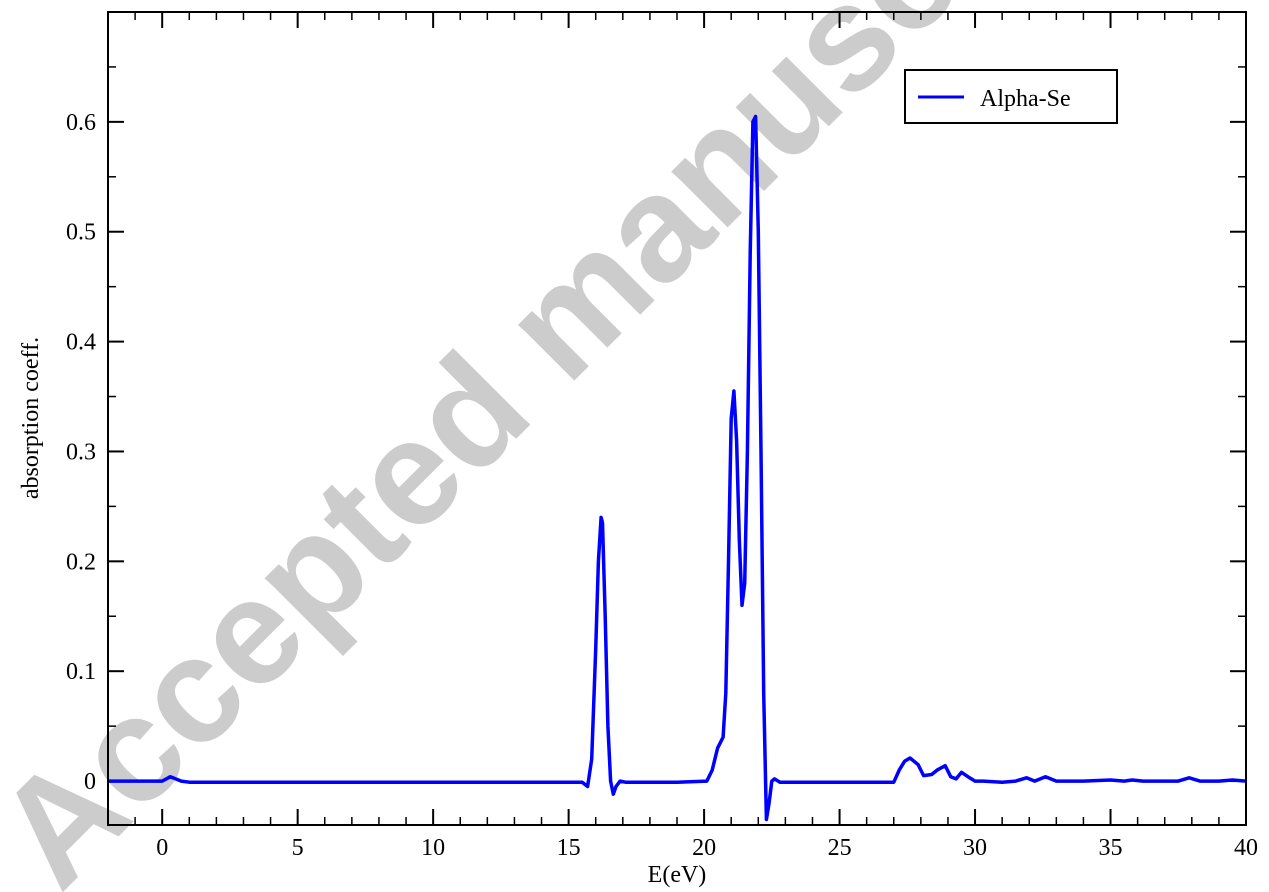 The image size is (1269, 892). Describe the element at coordinates (81, 452) in the screenshot. I see `y-tick-label: 0.3` at that location.